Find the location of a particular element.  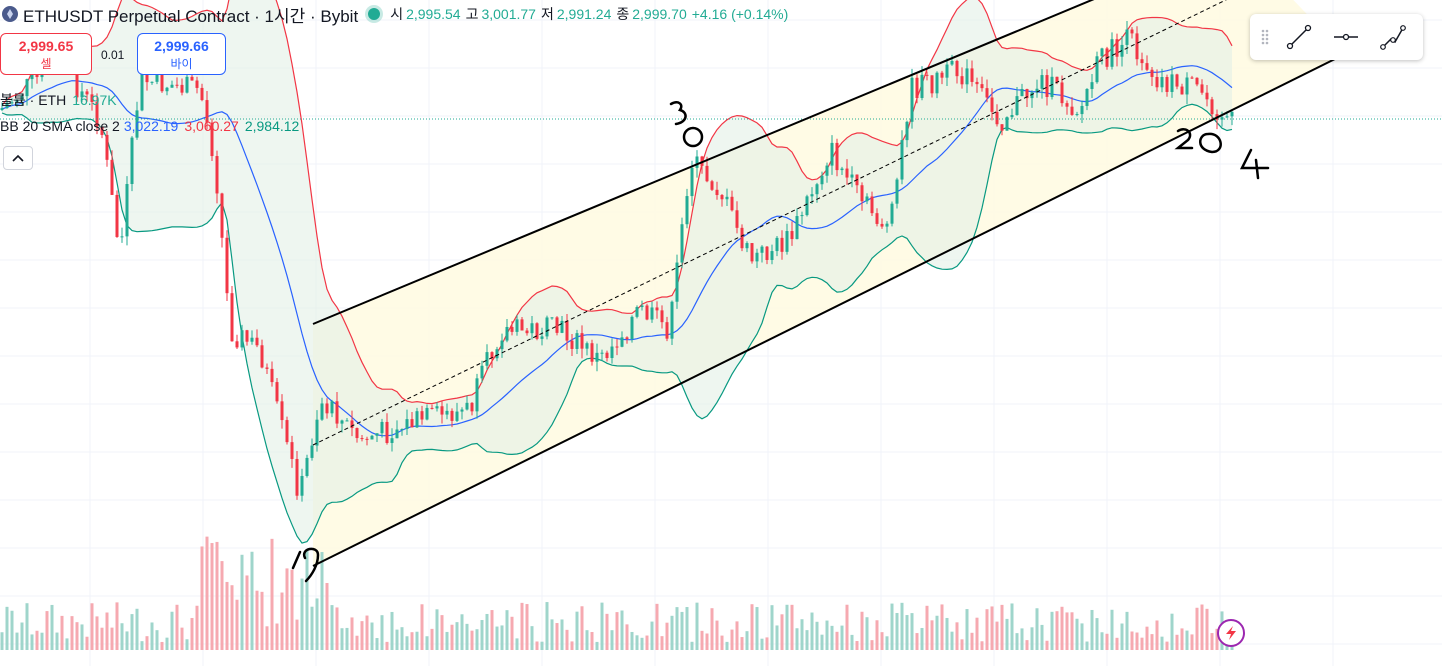

path-tool-button is located at coordinates (1393, 37).